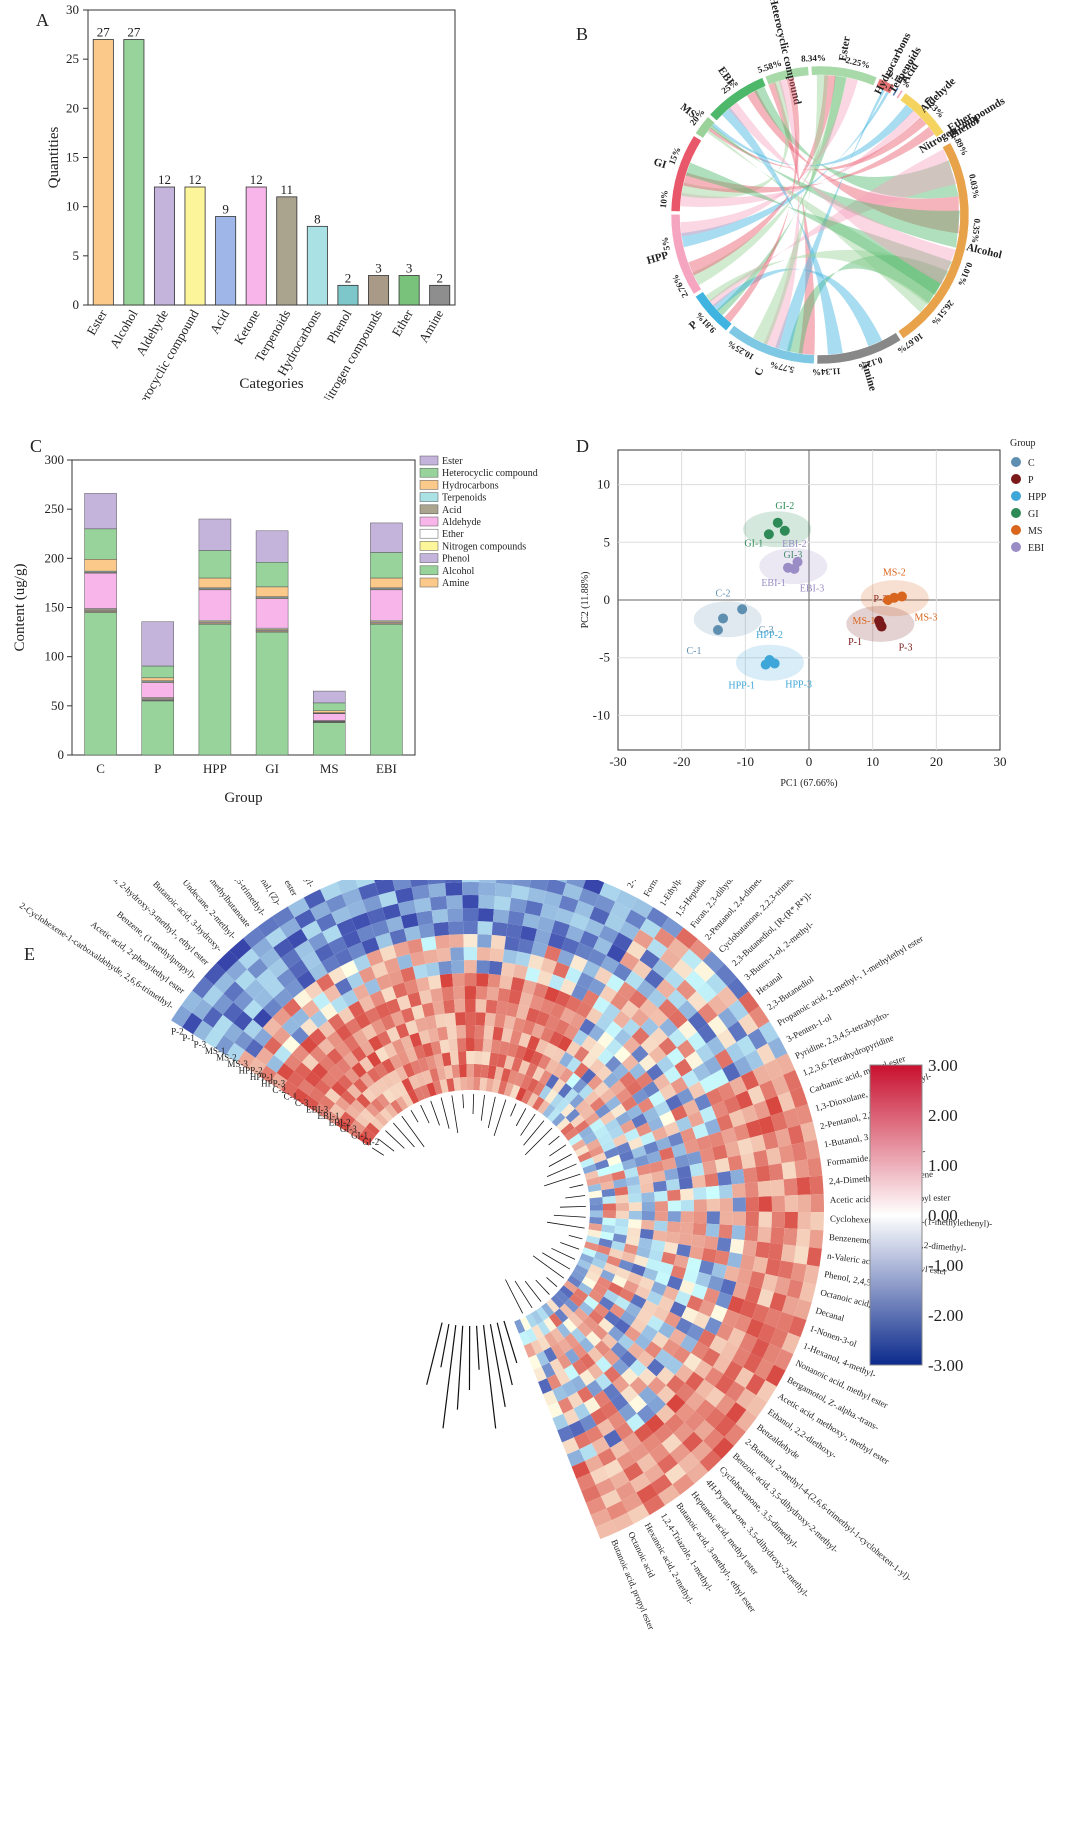 Image resolution: width=1080 pixels, height=1835 pixels. Describe the element at coordinates (272, 575) in the screenshot. I see `stack-heterocyclic-compound` at that location.